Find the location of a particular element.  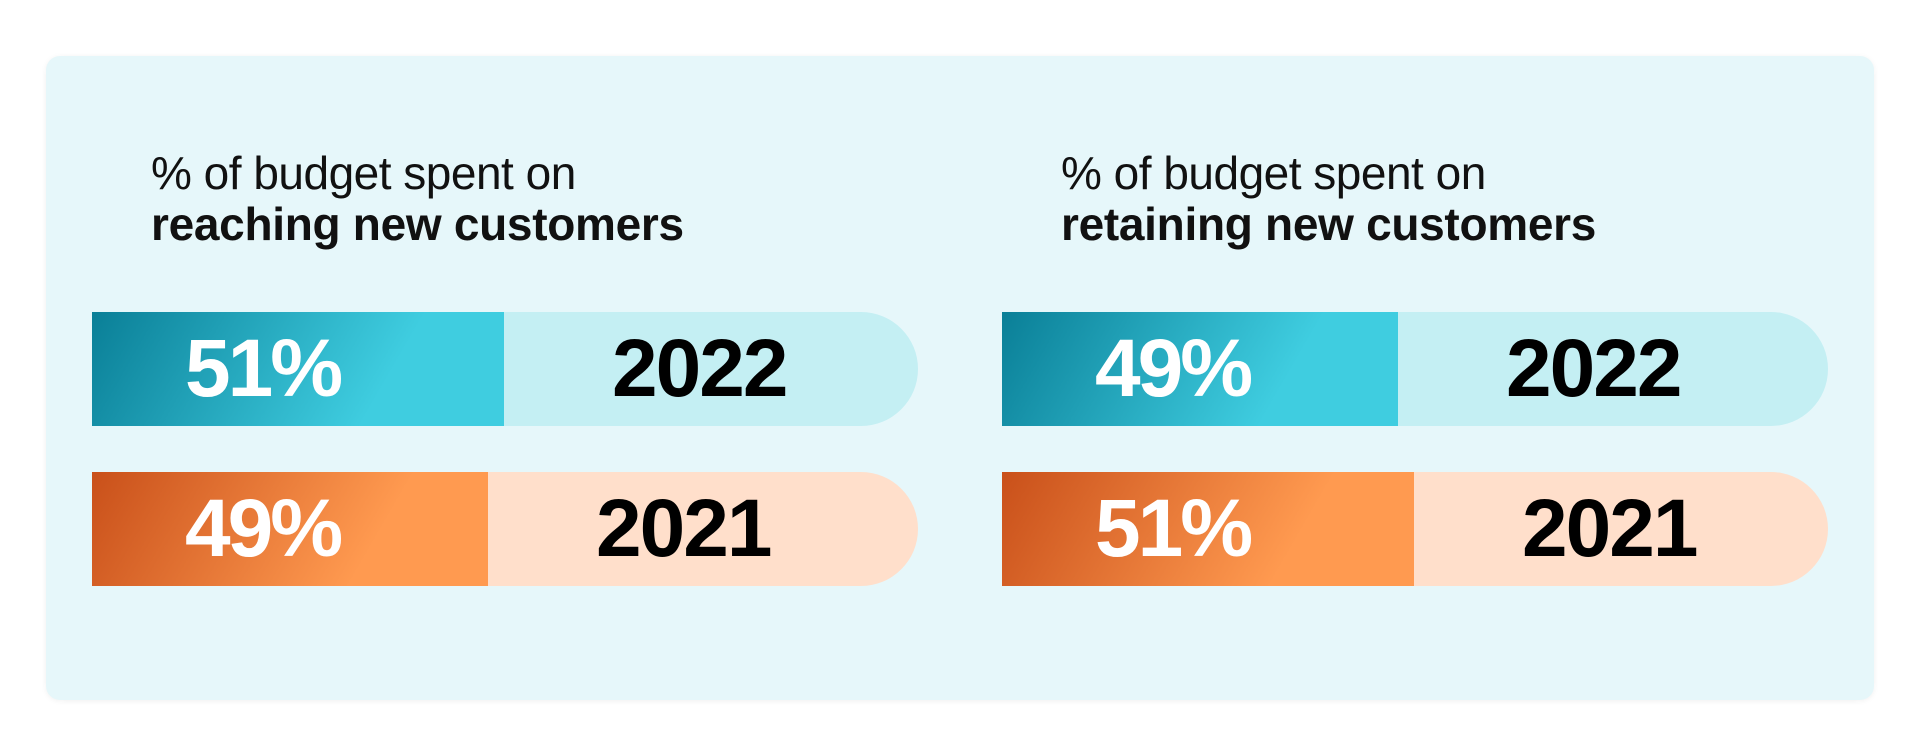

bar-track-retaining-2022: 49% 2022 is located at coordinates (1415, 369).